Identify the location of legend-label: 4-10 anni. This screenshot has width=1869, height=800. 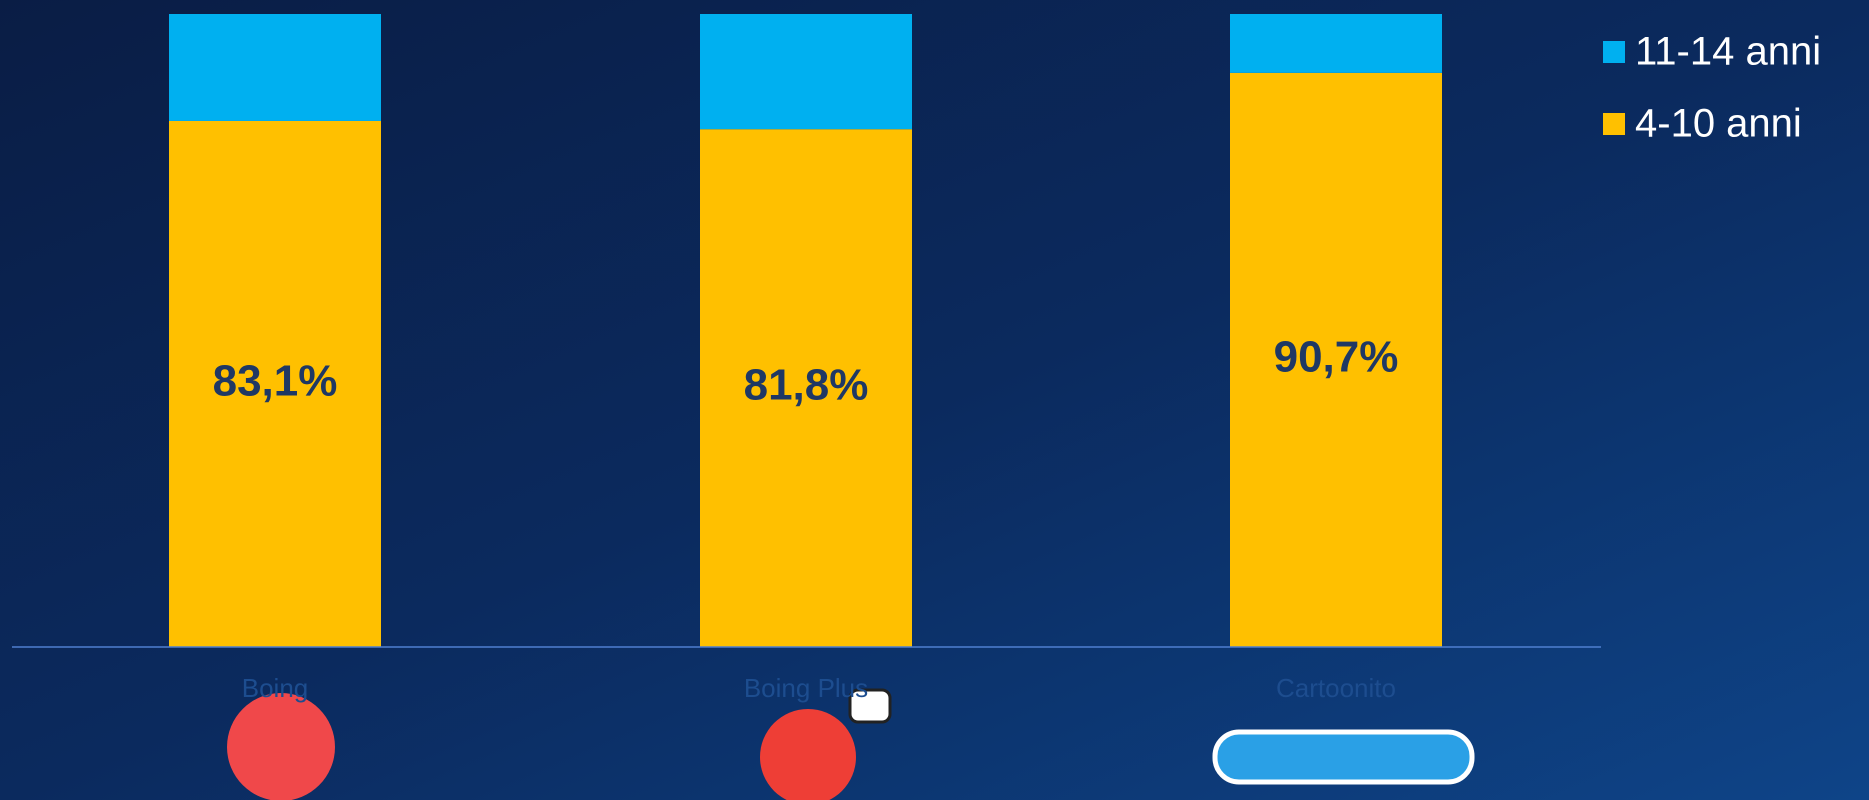
(1718, 124).